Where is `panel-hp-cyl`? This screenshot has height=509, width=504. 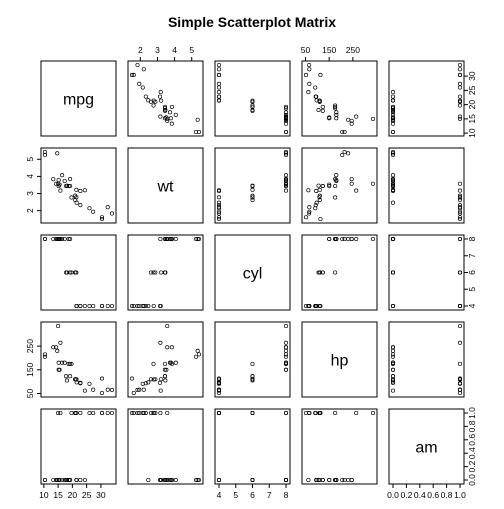 panel-hp-cyl is located at coordinates (252, 359).